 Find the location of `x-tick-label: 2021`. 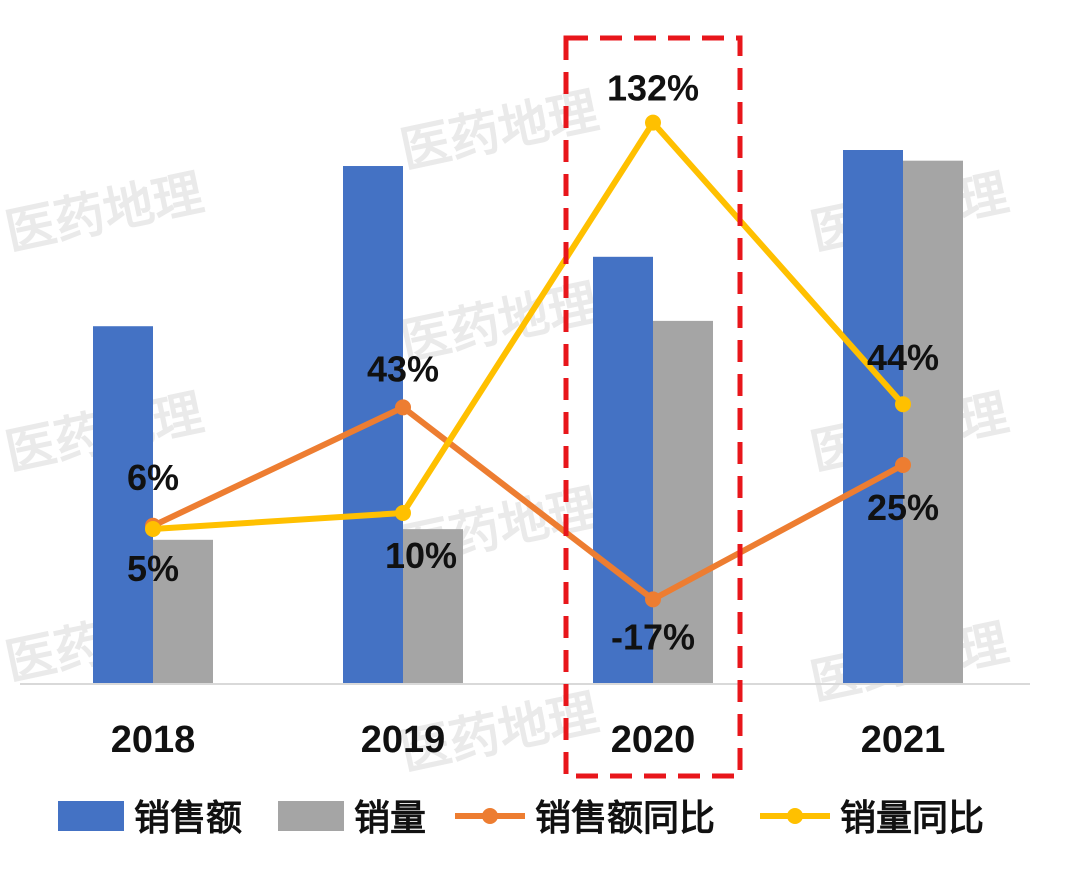

x-tick-label: 2021 is located at coordinates (903, 740).